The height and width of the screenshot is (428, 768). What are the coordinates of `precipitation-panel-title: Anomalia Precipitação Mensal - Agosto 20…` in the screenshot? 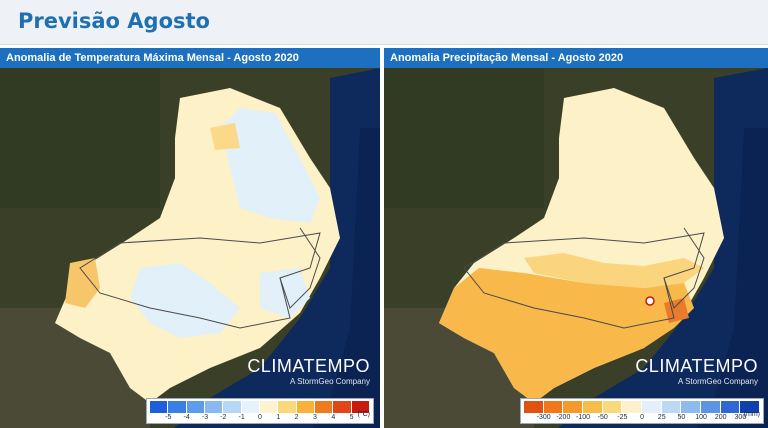 It's located at (576, 58).